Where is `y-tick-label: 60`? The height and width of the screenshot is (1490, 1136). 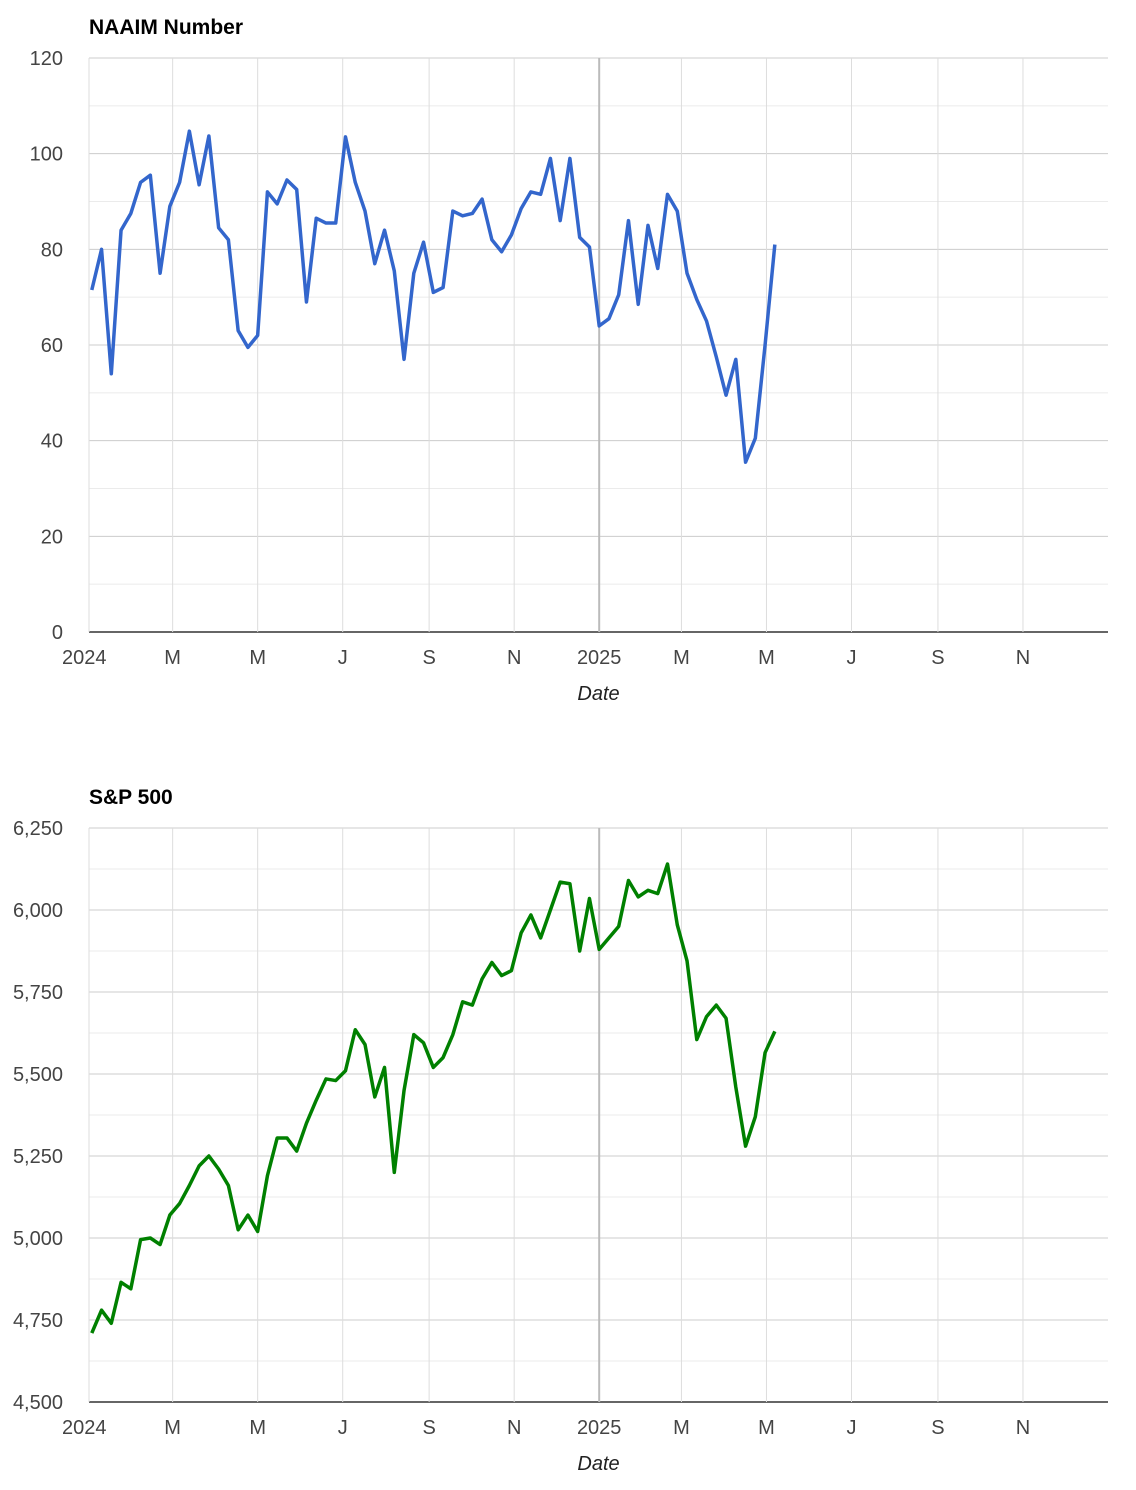 y-tick-label: 60 is located at coordinates (52, 346).